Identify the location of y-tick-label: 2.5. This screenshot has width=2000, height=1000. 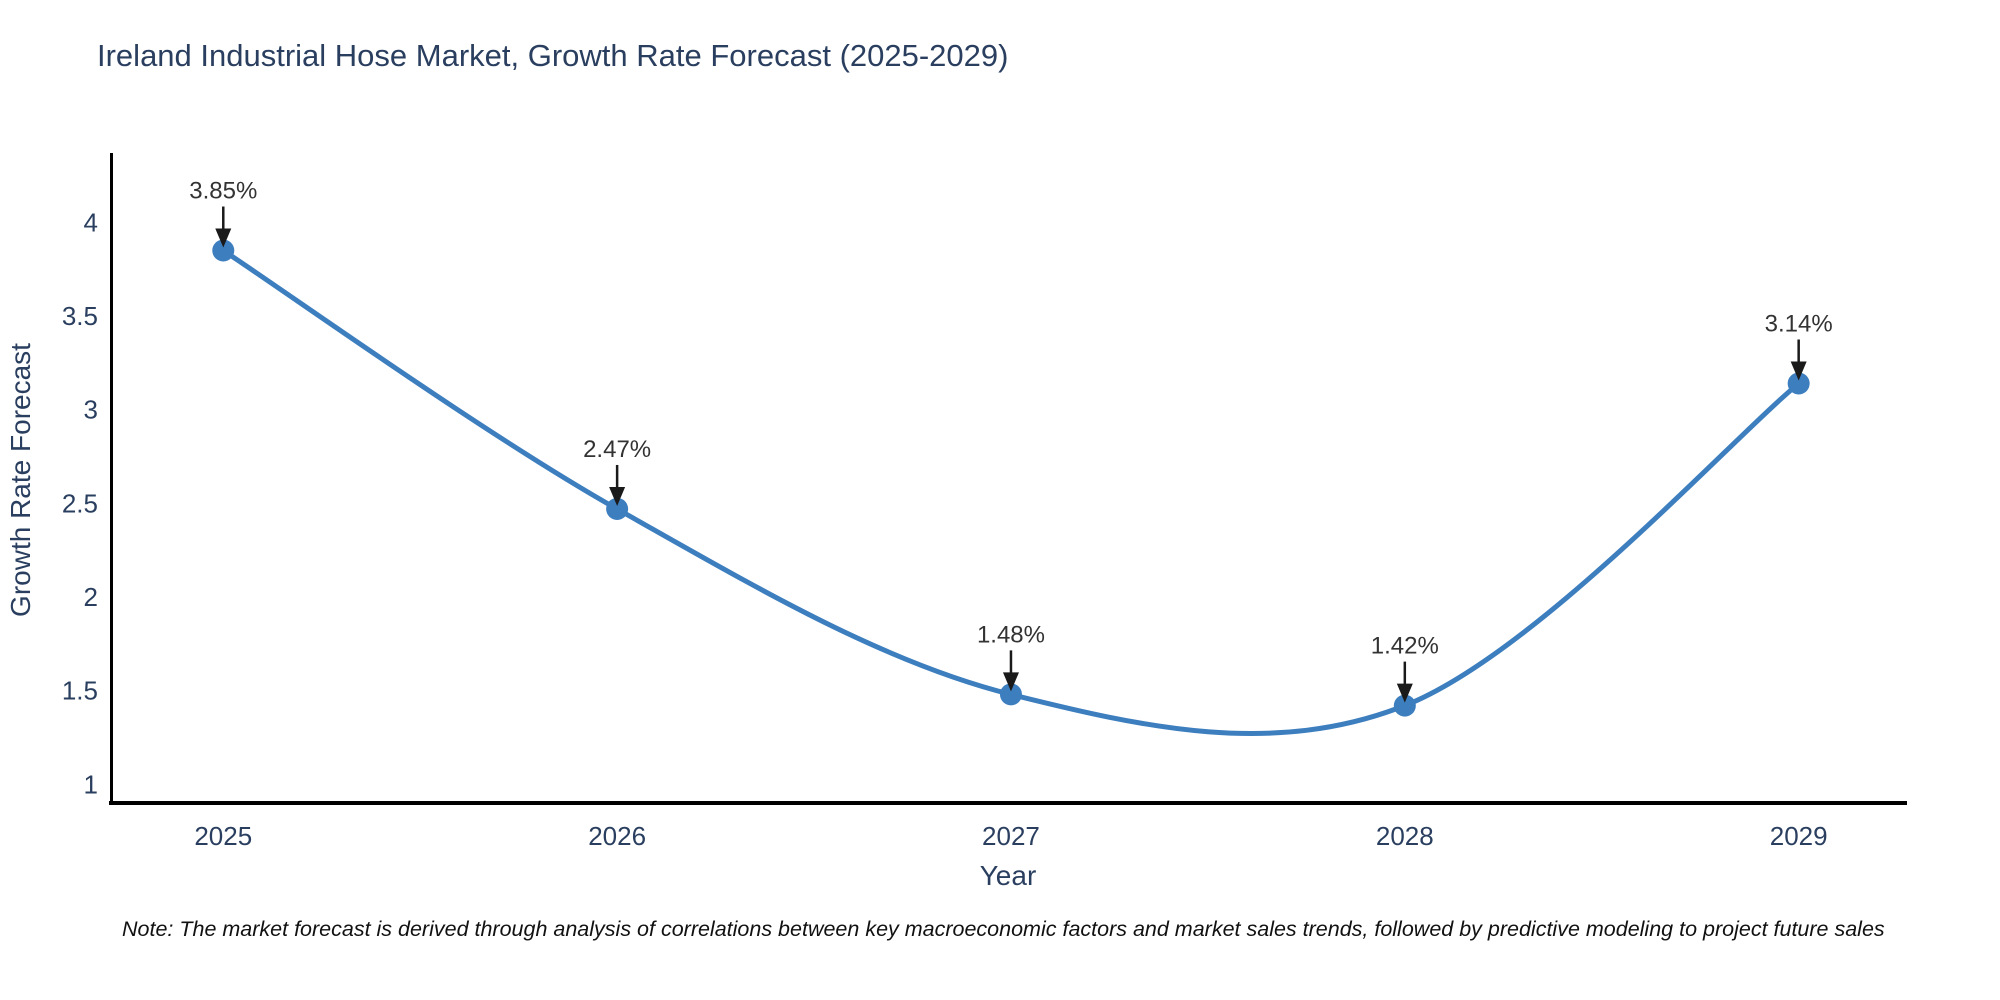
(80, 503).